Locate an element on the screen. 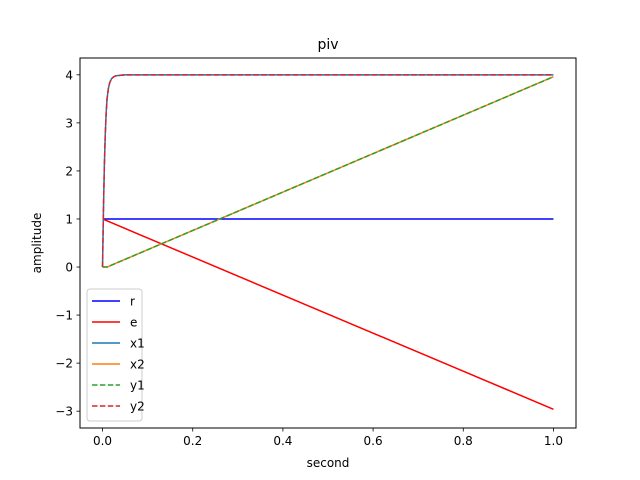 The image size is (640, 480). chart-title: piv is located at coordinates (327, 45).